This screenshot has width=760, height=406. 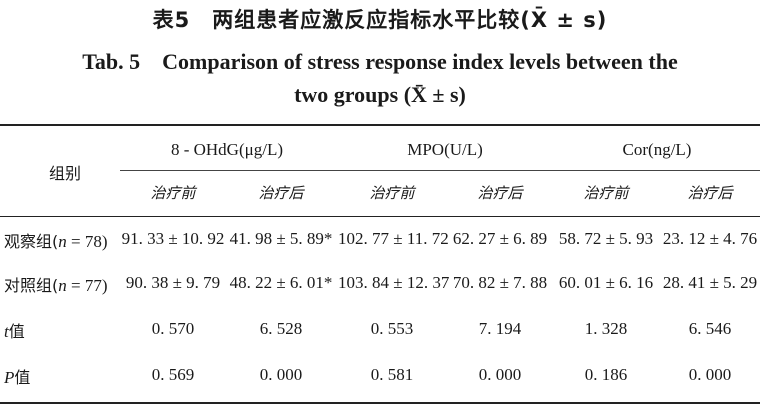 I want to click on group-column-header: 组别, so click(x=64, y=173).